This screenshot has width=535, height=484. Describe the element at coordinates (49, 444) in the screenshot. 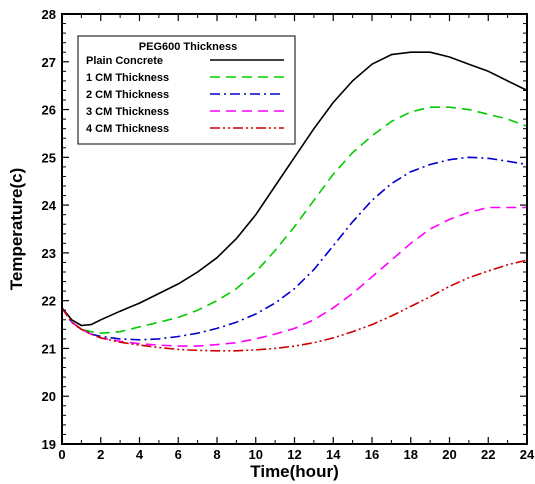

I see `y-tick-label: 19` at that location.